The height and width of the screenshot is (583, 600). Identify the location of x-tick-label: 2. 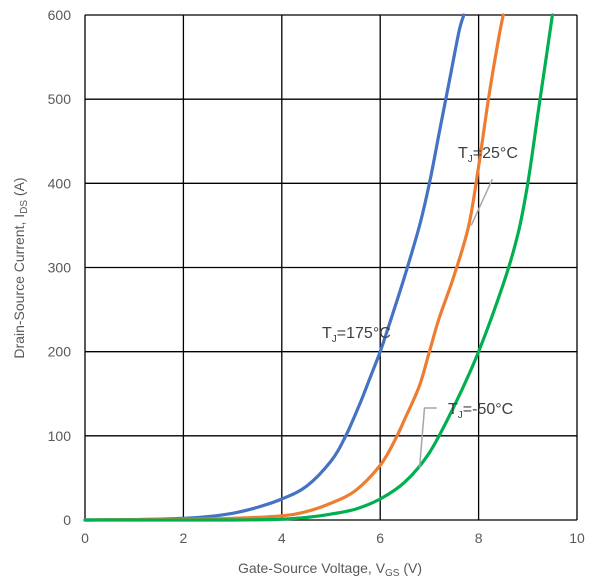
(184, 538).